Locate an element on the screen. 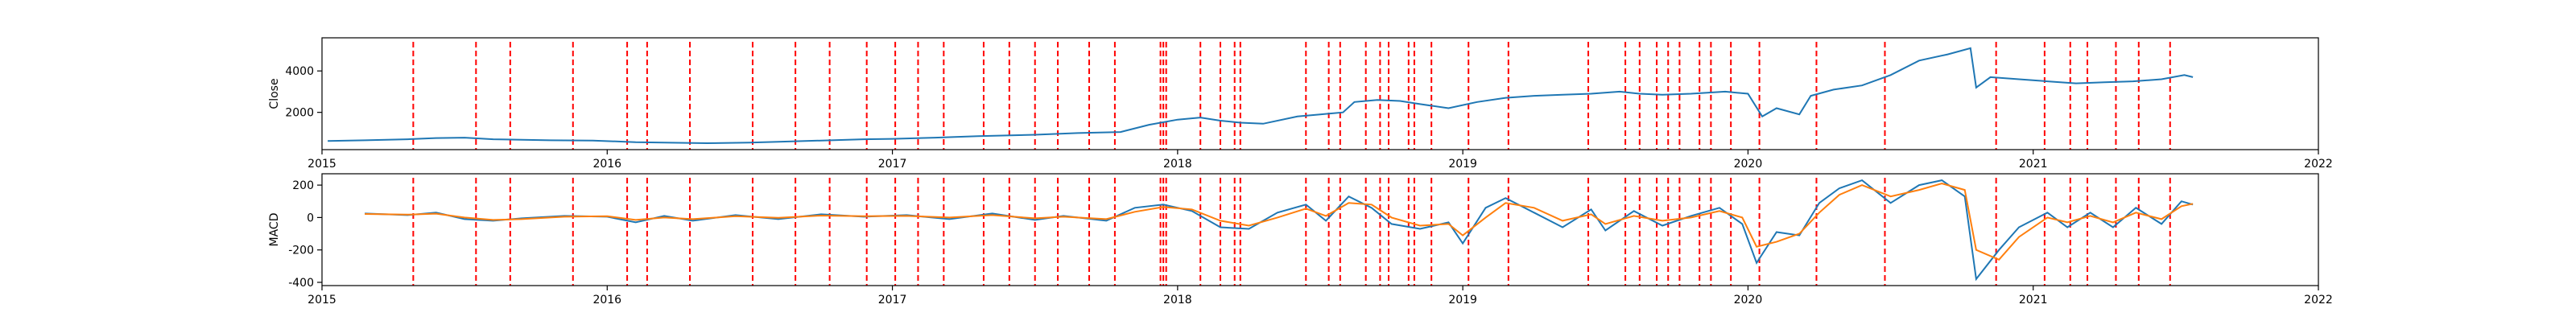 The image size is (2576, 325). y-tick-label: 200 is located at coordinates (303, 185).